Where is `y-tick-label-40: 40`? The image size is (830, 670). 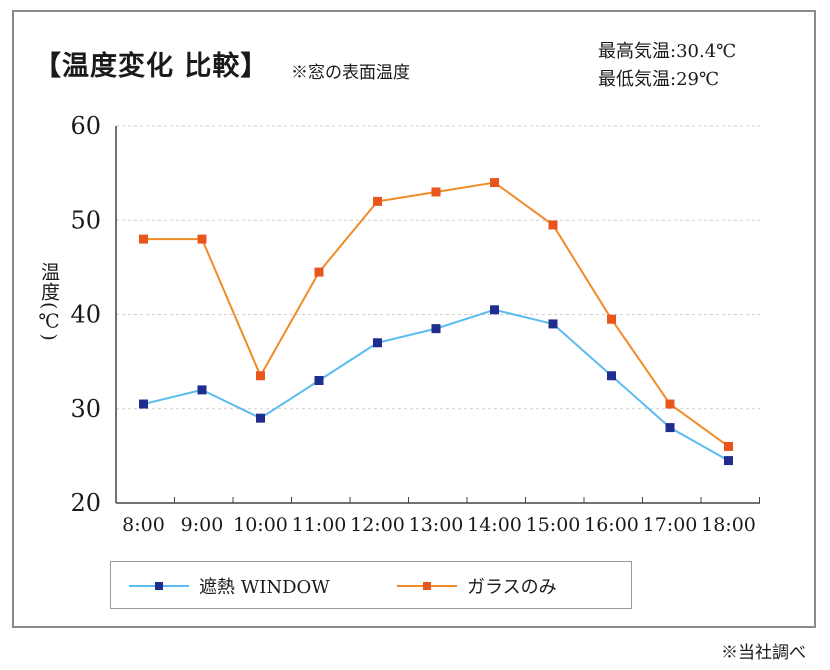
y-tick-label-40: 40 is located at coordinates (85, 315).